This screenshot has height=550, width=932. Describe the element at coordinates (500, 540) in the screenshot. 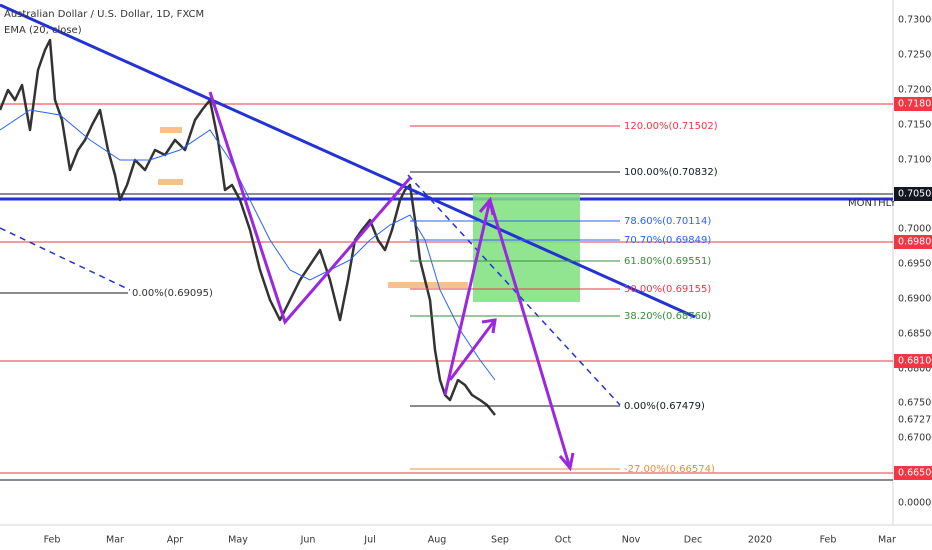

I see `time-tick-label: Sep` at that location.